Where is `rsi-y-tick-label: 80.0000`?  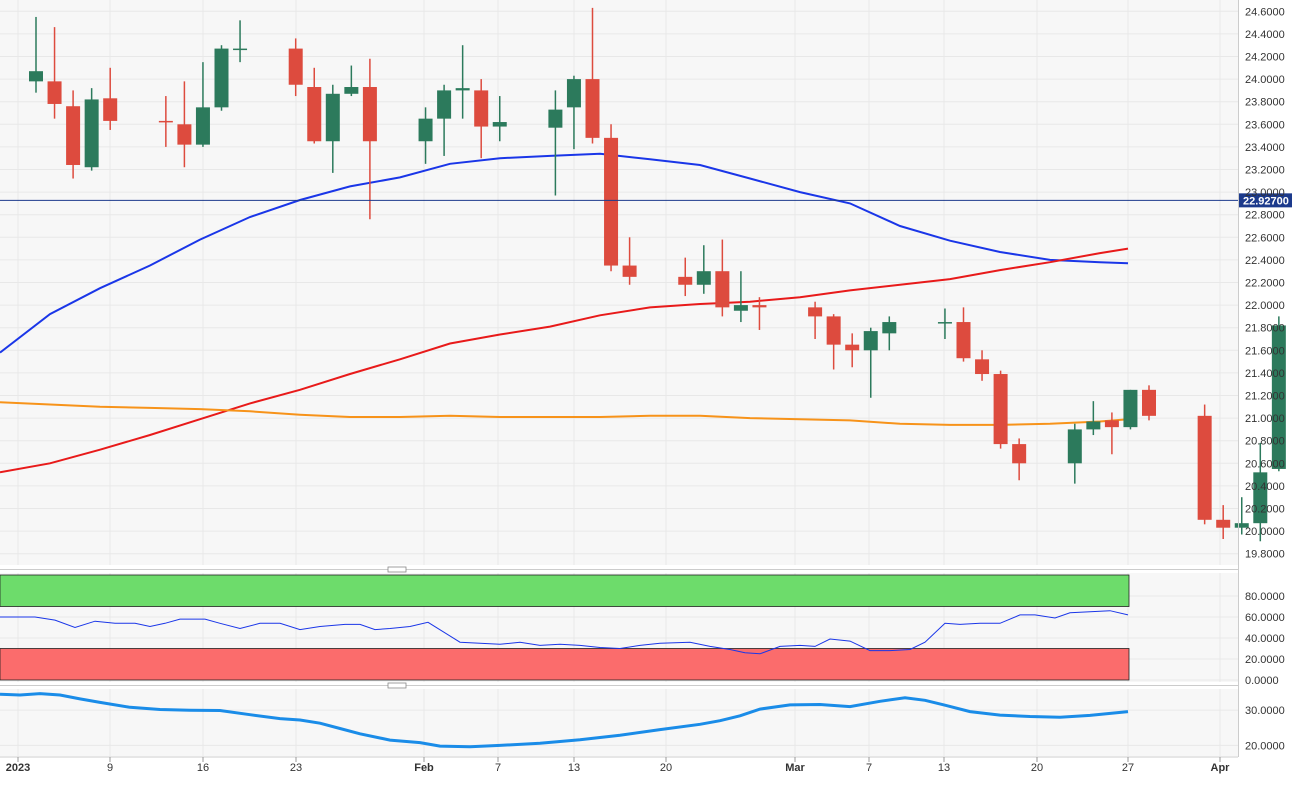 rsi-y-tick-label: 80.0000 is located at coordinates (1265, 597).